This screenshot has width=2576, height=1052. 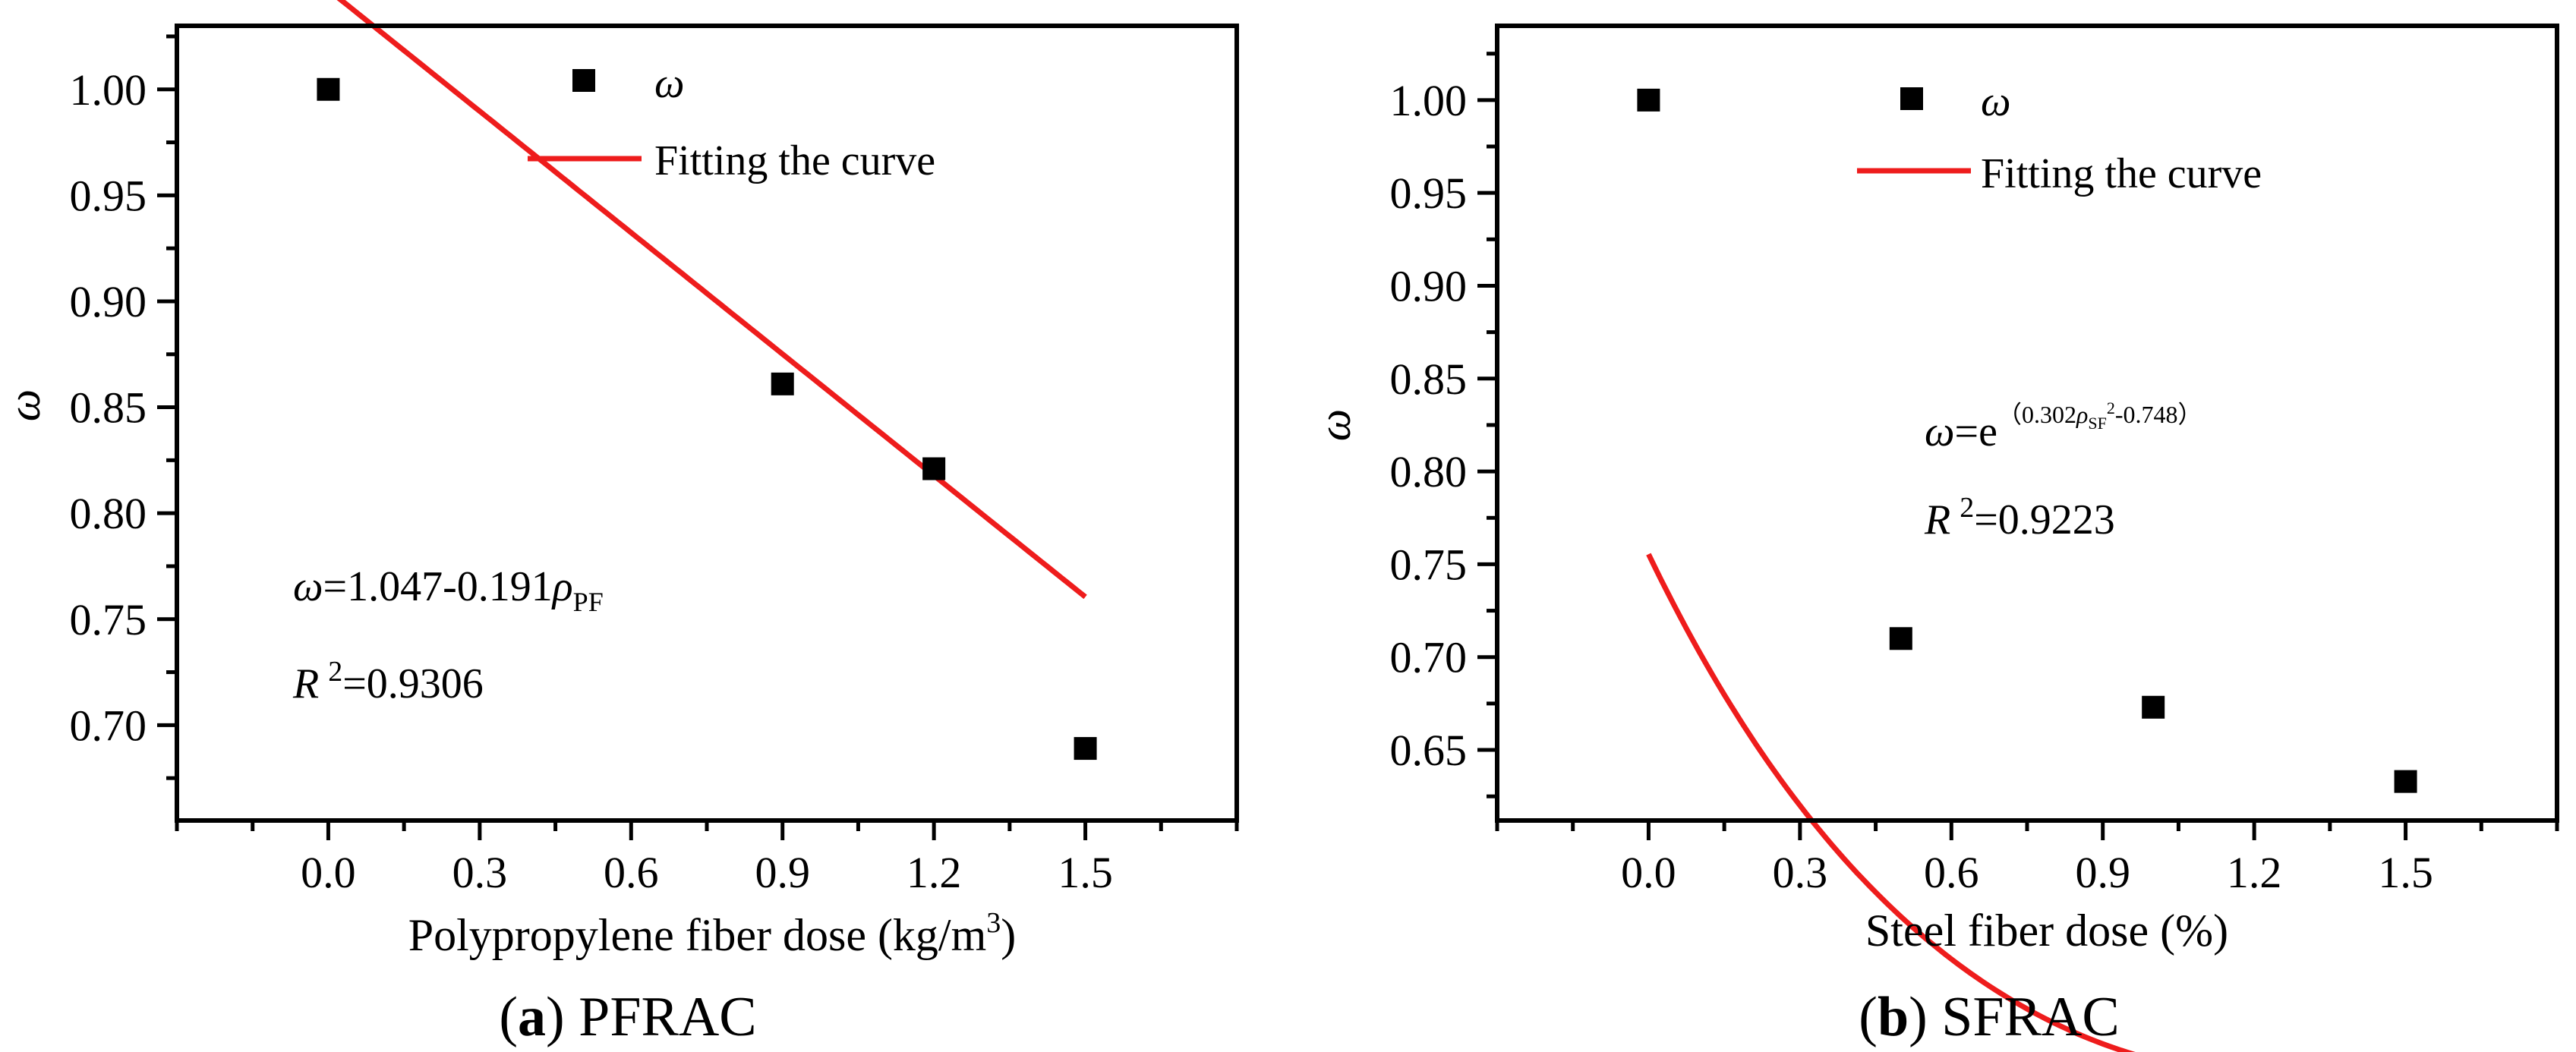 What do you see at coordinates (2063, 426) in the screenshot?
I see `panel-b-fit-equation: ω=e（0.302ρSF2-0.748）` at bounding box center [2063, 426].